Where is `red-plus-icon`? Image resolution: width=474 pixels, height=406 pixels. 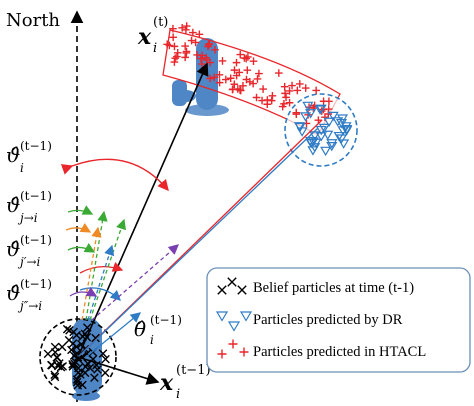
red-plus-icon is located at coordinates (233, 349).